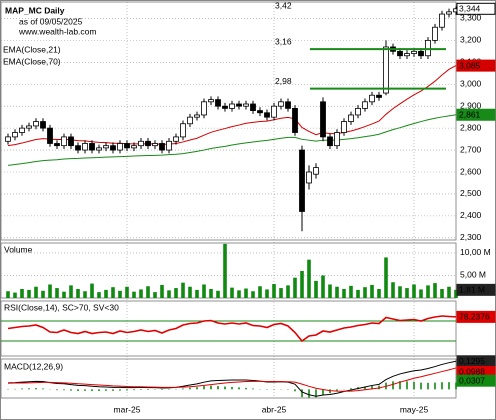  I want to click on y-tick-label: 2,300, so click(471, 237).